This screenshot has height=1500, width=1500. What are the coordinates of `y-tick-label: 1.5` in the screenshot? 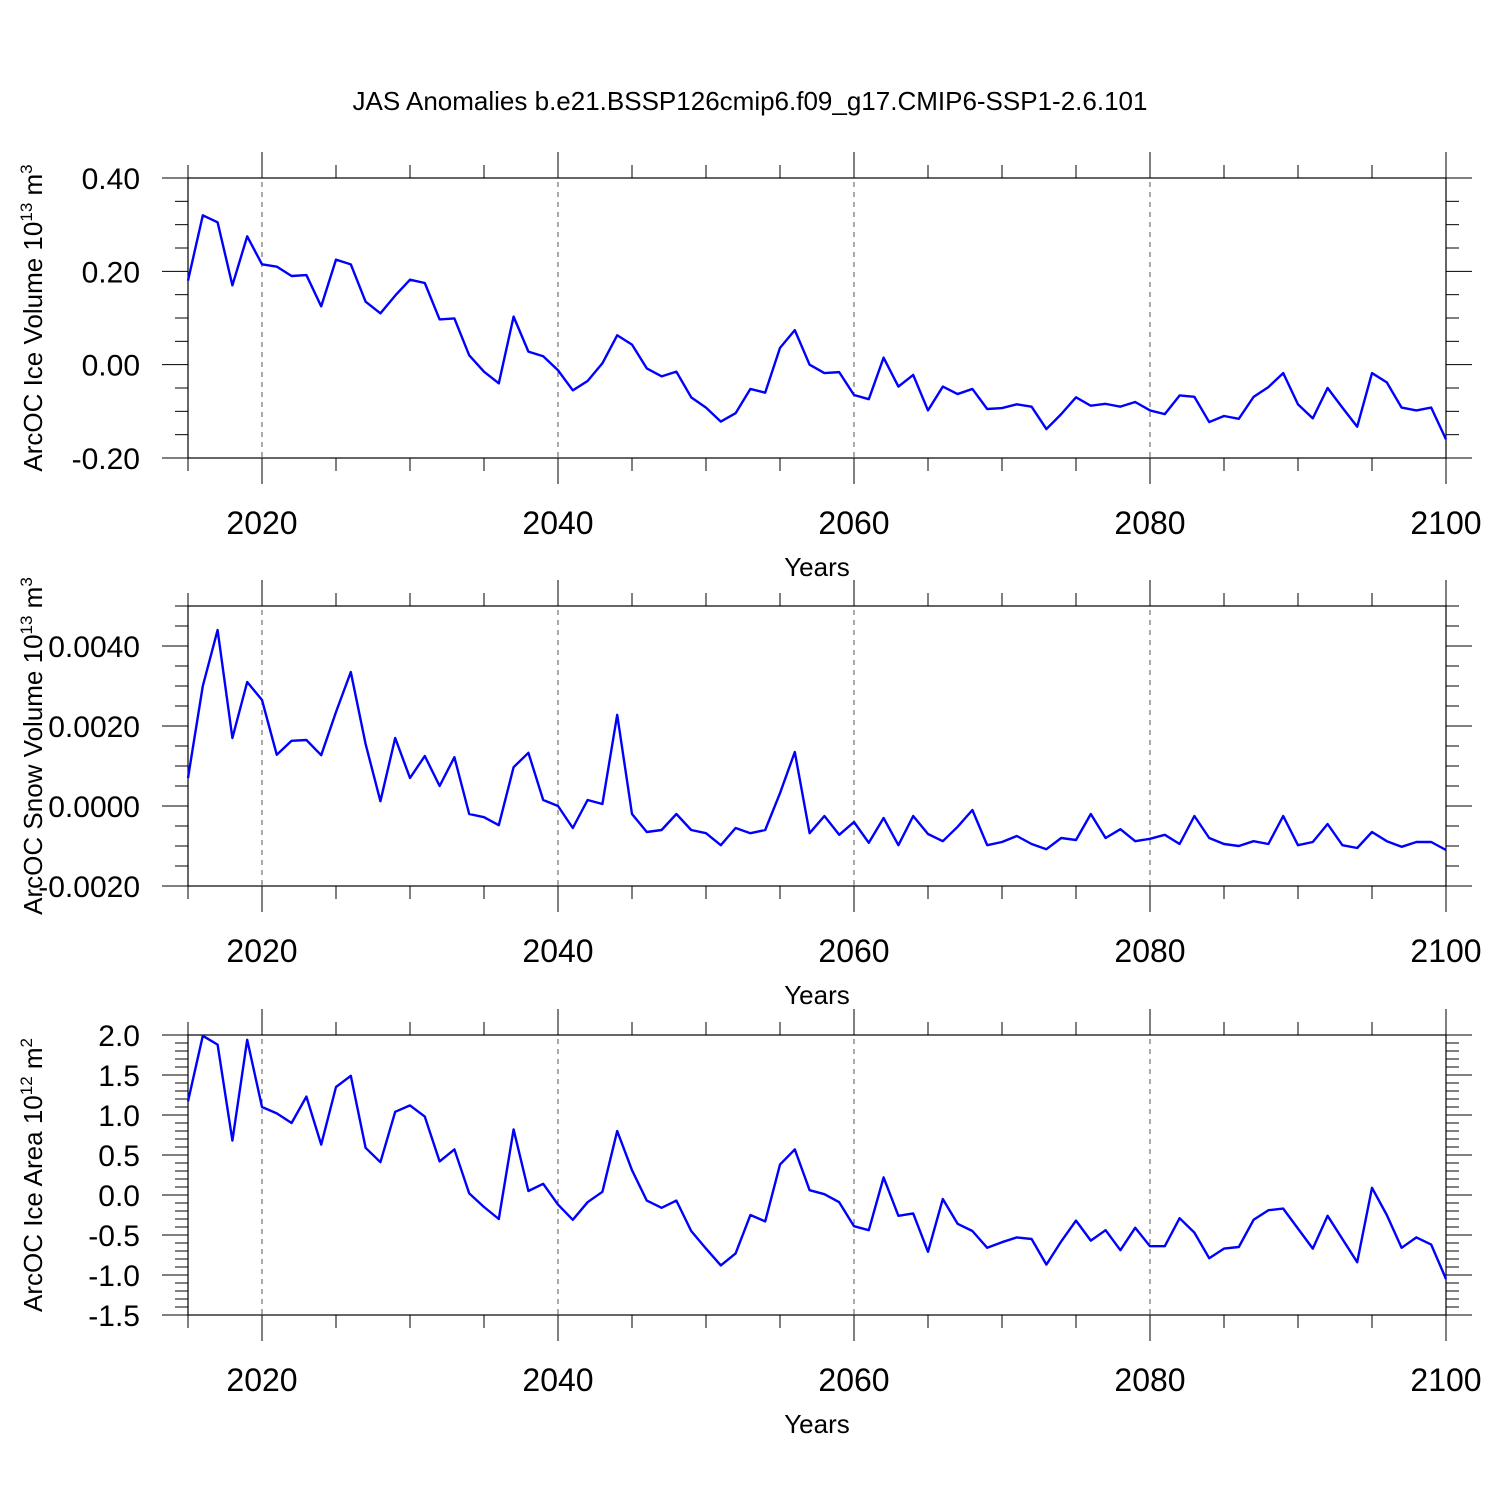 It's located at (119, 1076).